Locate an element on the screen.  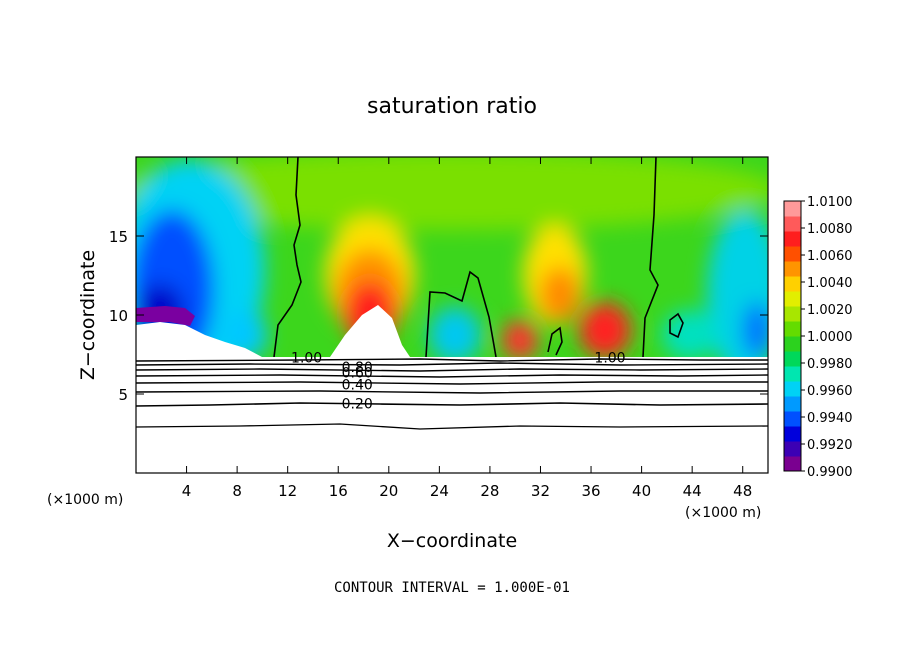
y-axis-label: Z−coordinate is located at coordinates (88, 315).